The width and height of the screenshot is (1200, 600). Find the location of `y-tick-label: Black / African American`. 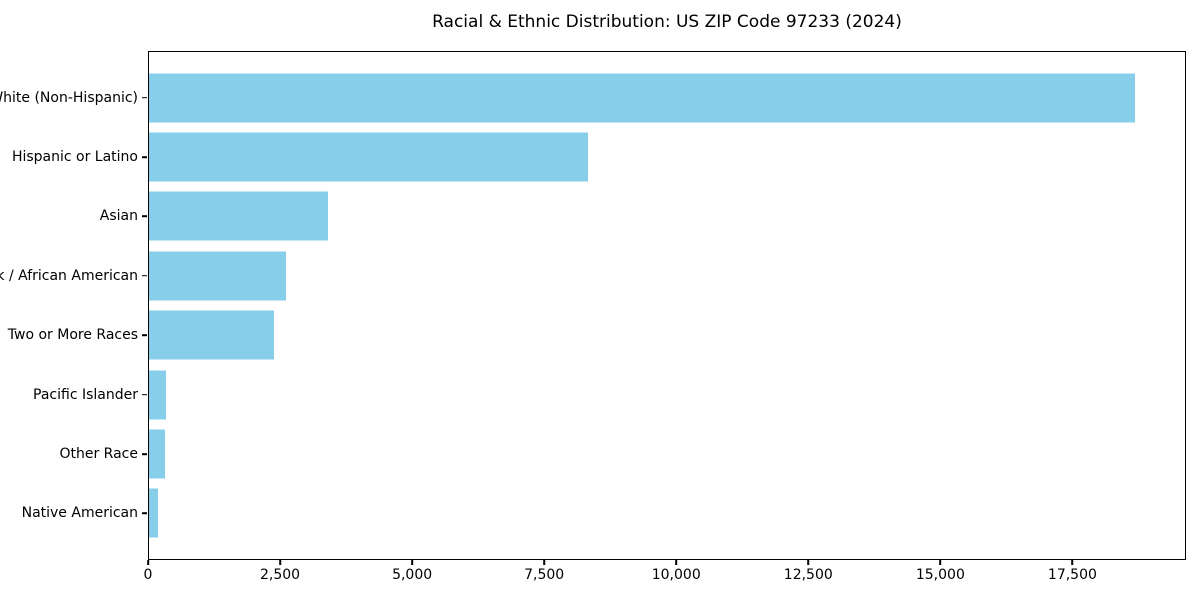

y-tick-label: Black / African American is located at coordinates (69, 275).